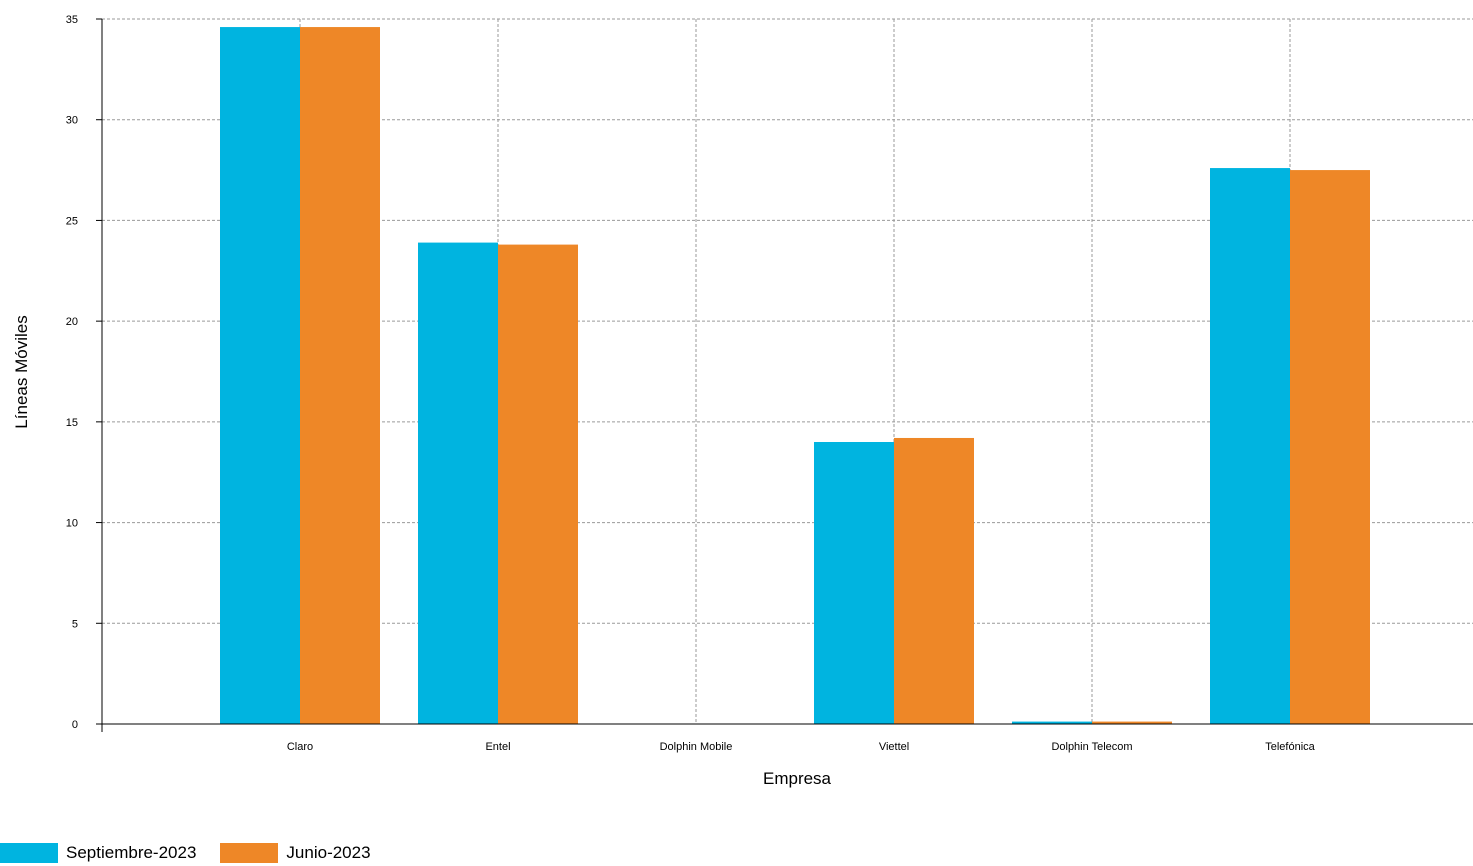  I want to click on bar-junio-2023-viettel, so click(934, 580).